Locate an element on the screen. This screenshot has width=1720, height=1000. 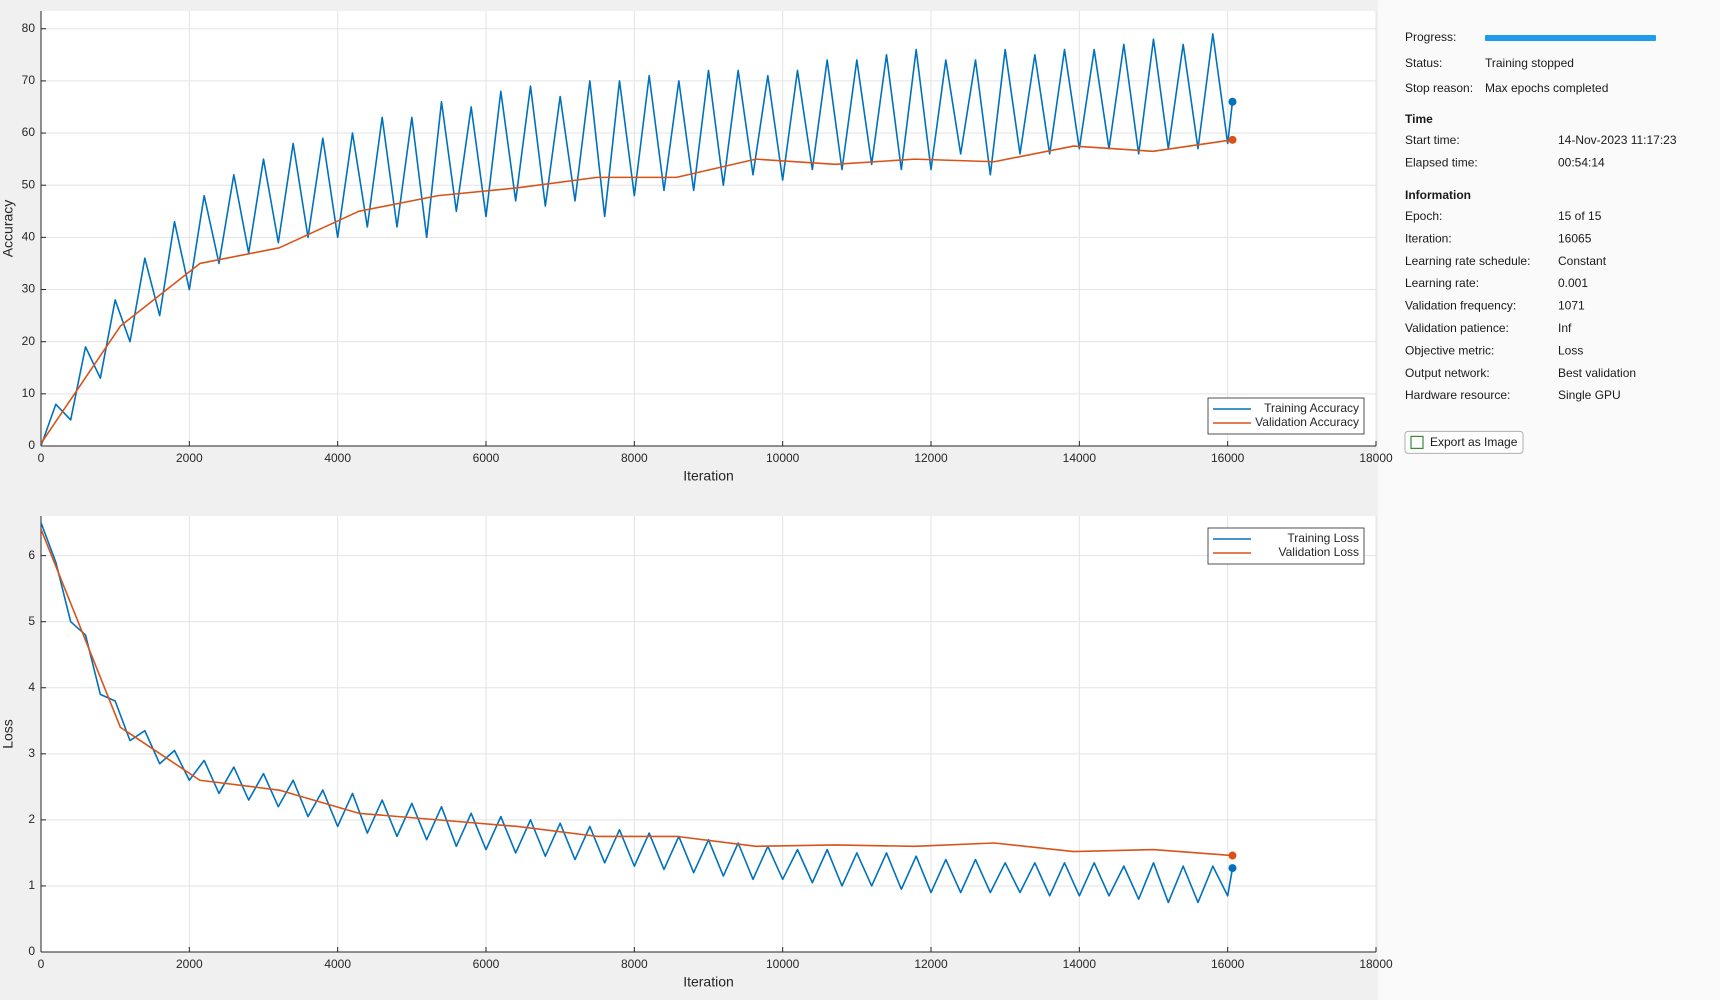
info-label: Start time: is located at coordinates (1432, 140).